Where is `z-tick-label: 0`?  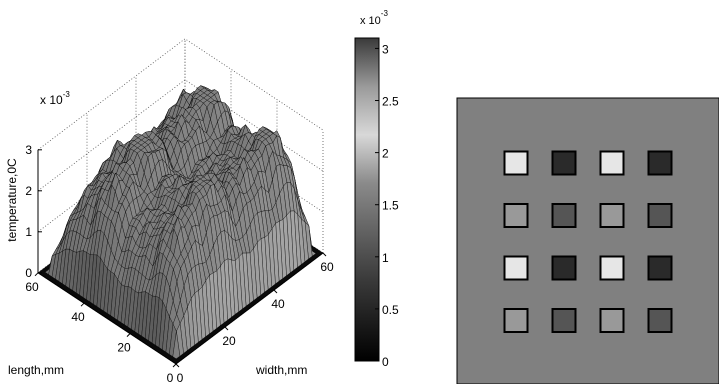
z-tick-label: 0 is located at coordinates (28, 273).